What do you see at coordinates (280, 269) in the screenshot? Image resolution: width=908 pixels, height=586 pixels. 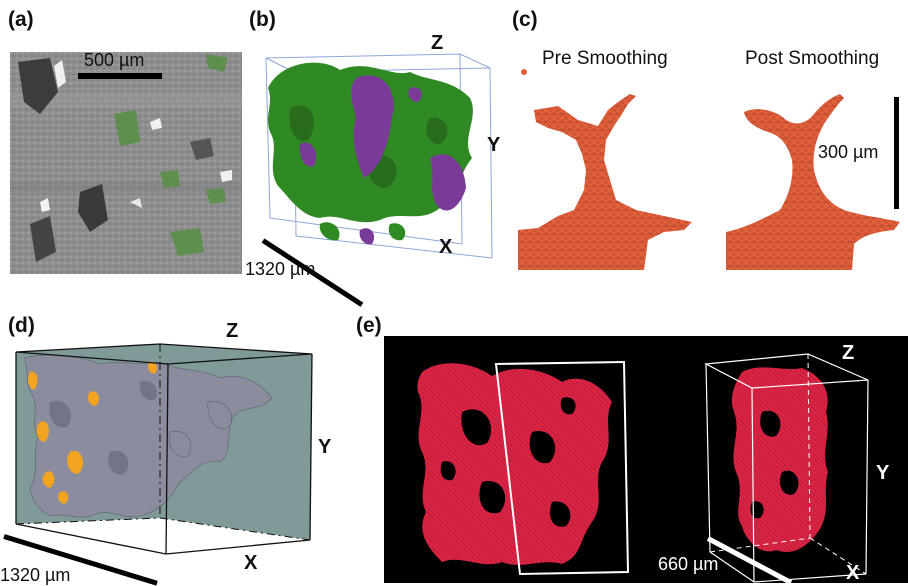 I see `panel-b-scale-label: 1320 µm` at bounding box center [280, 269].